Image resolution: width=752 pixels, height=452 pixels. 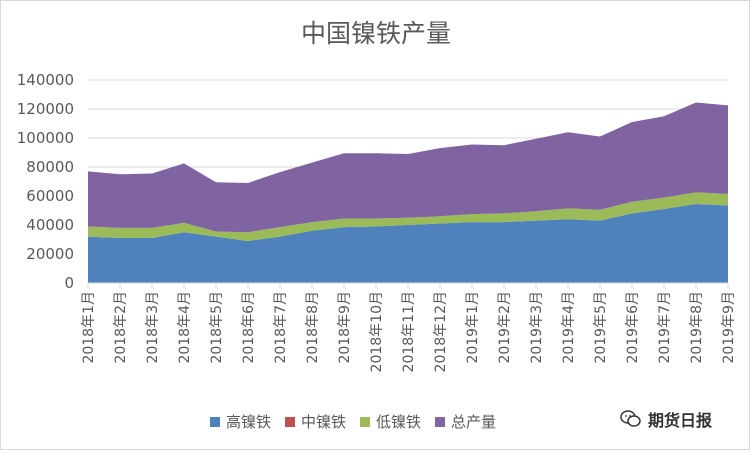 I want to click on y-tick-label: 100000, so click(x=45, y=138).